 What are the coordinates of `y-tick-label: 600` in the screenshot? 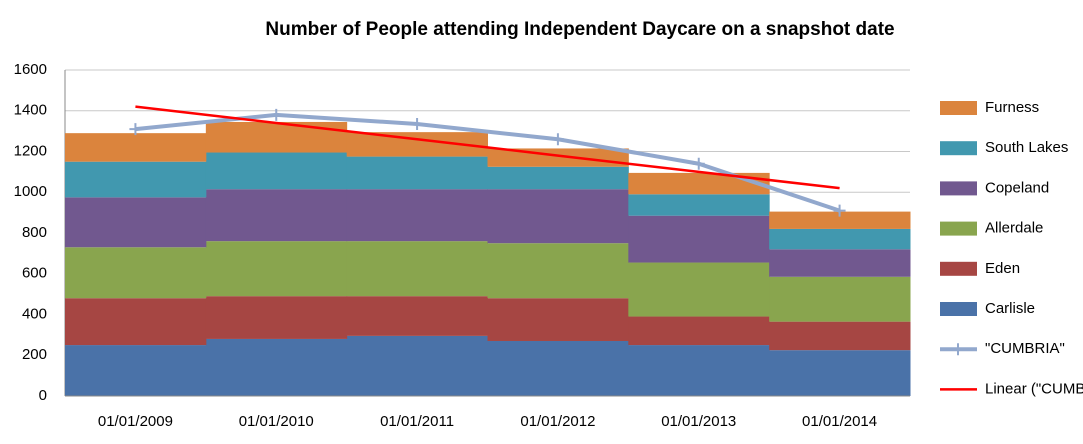 It's located at (34, 273).